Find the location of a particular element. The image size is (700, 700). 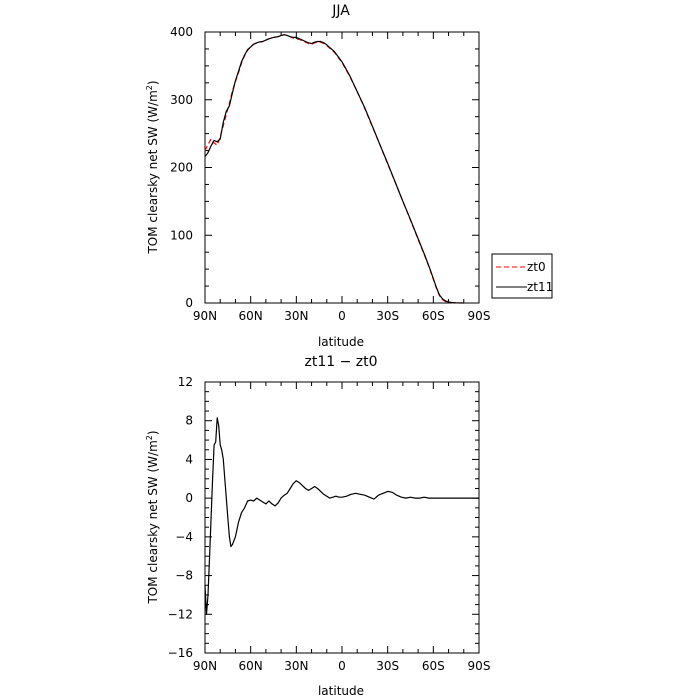

bottom-x-tick-label: 60S is located at coordinates (433, 666).